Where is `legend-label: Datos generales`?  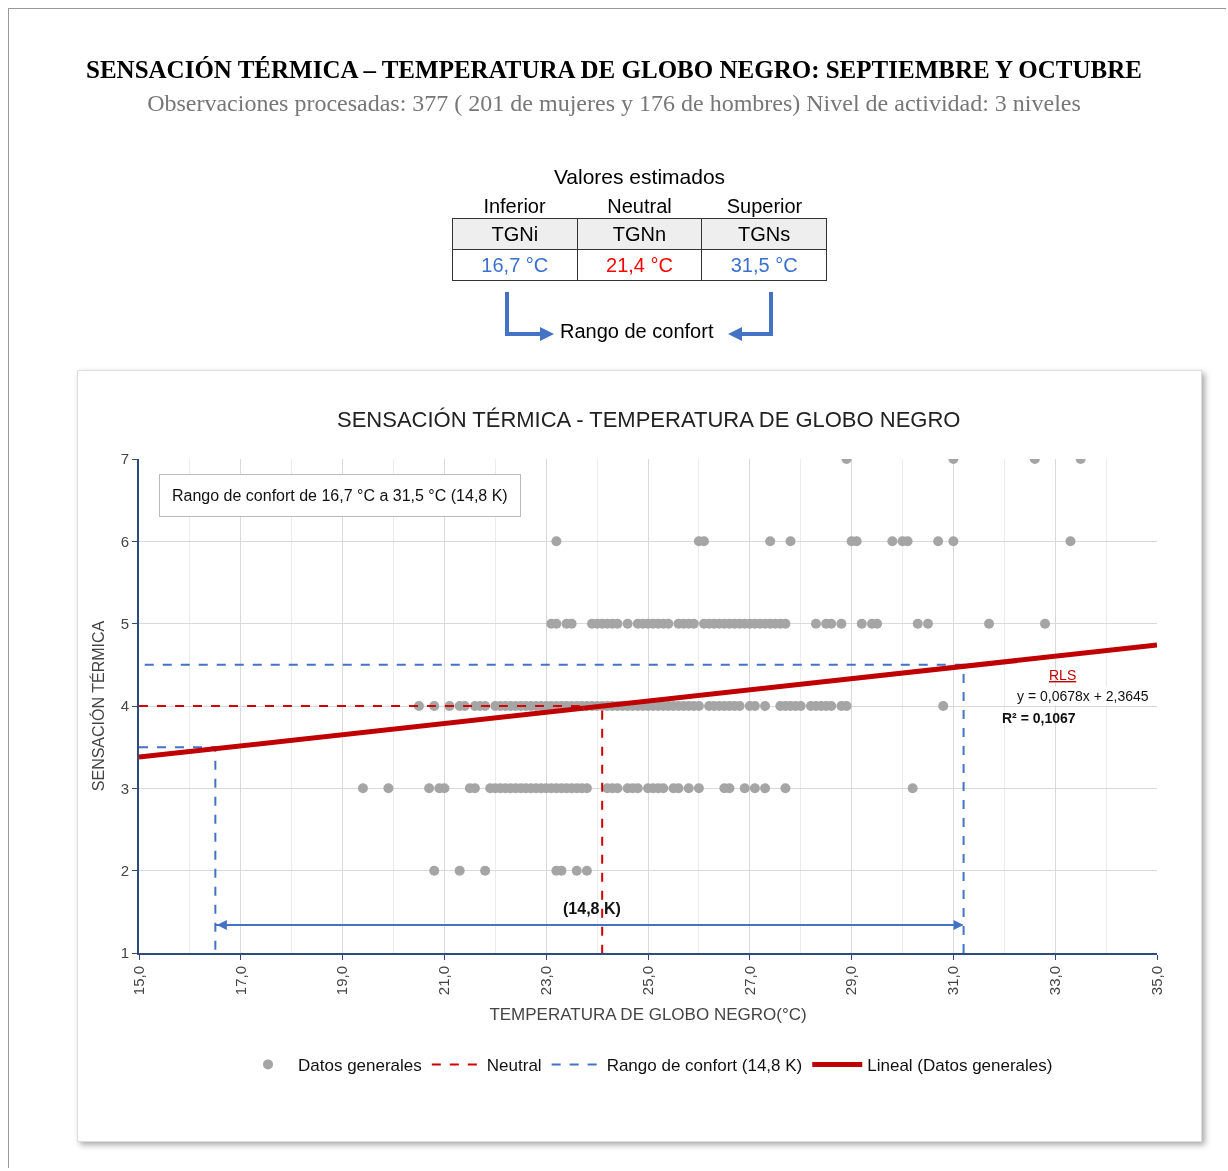
legend-label: Datos generales is located at coordinates (360, 1066).